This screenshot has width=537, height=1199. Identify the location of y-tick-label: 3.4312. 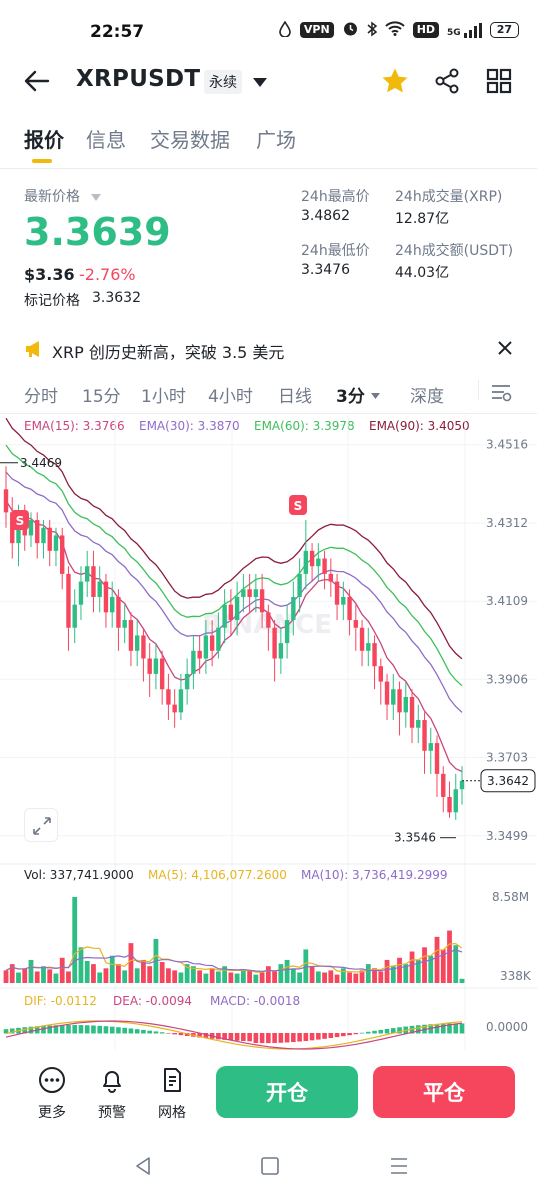
(507, 523).